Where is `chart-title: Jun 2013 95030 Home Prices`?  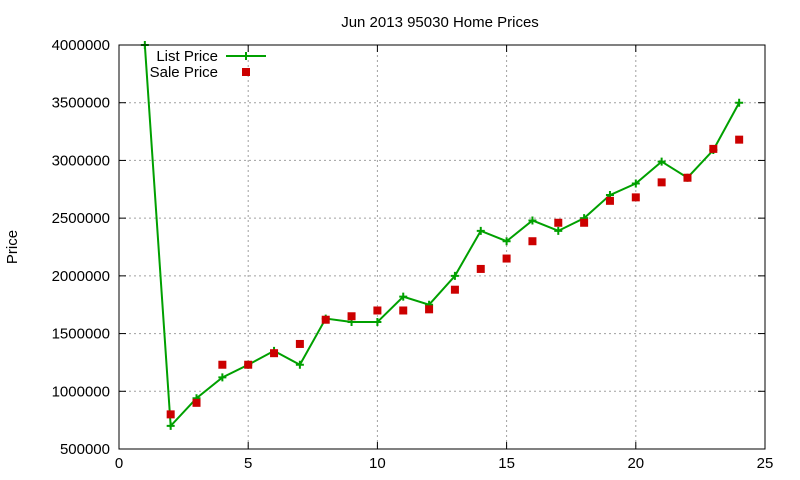
chart-title: Jun 2013 95030 Home Prices is located at coordinates (440, 22).